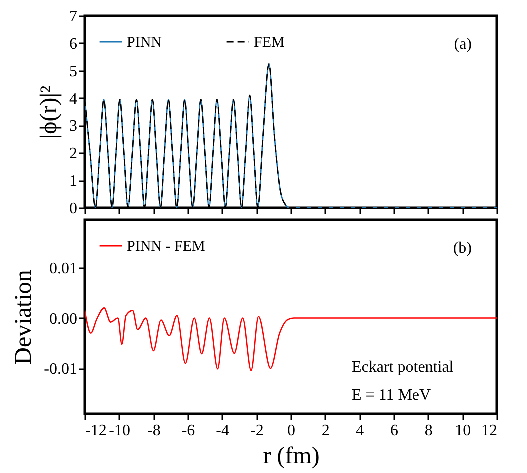 The image size is (527, 473). Describe the element at coordinates (74, 71) in the screenshot. I see `y-tick-label: 5` at that location.